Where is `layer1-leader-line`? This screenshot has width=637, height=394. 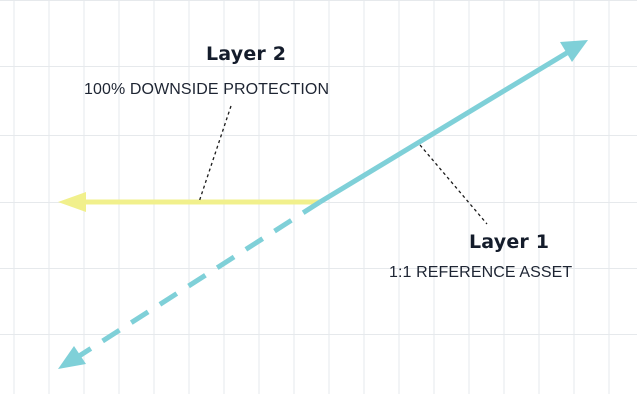
layer1-leader-line is located at coordinates (453, 184).